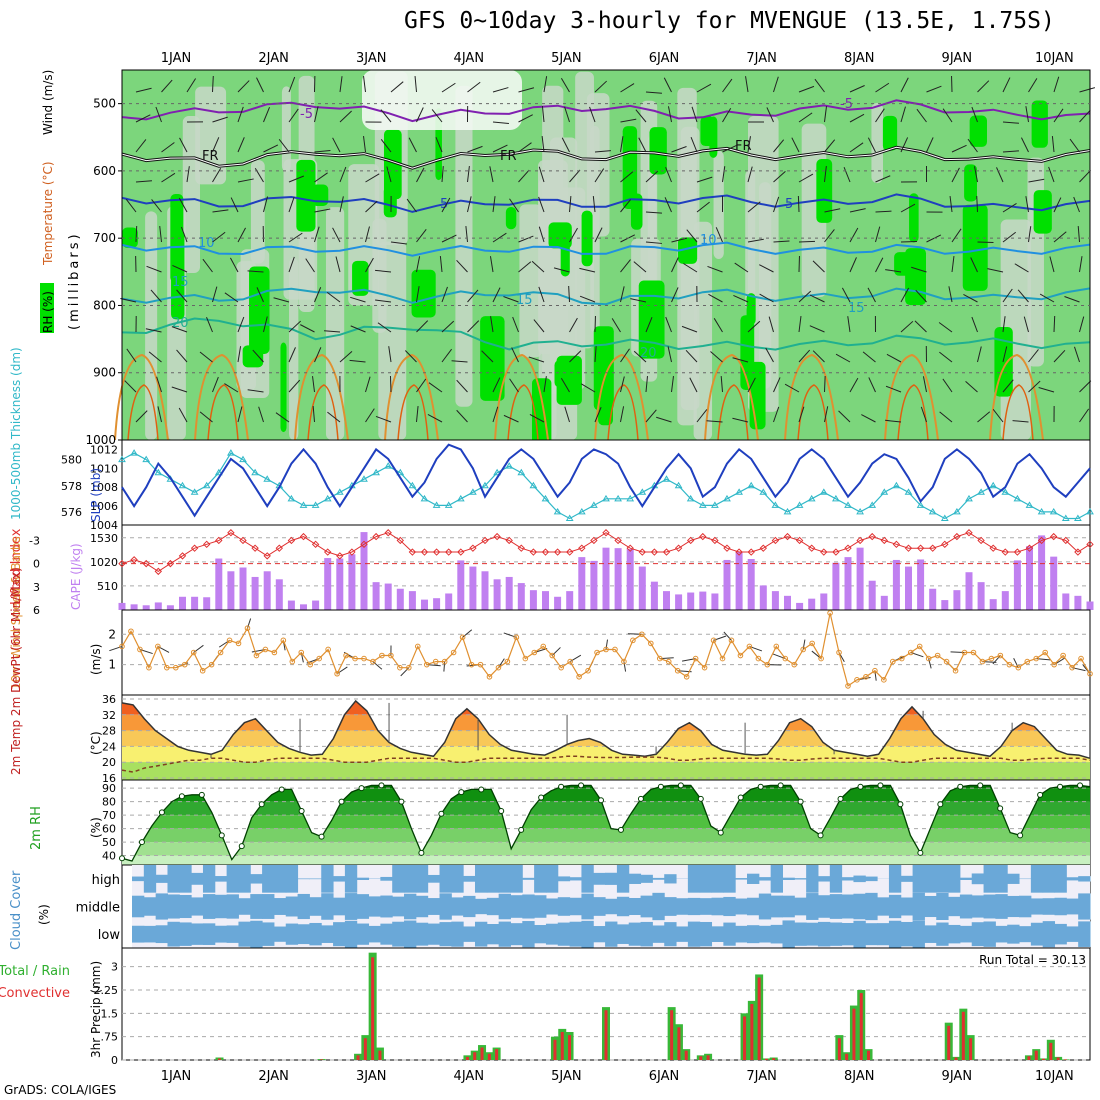 The width and height of the screenshot is (1100, 1100). Describe the element at coordinates (789, 204) in the screenshot. I see `isotherm-label: 5` at that location.